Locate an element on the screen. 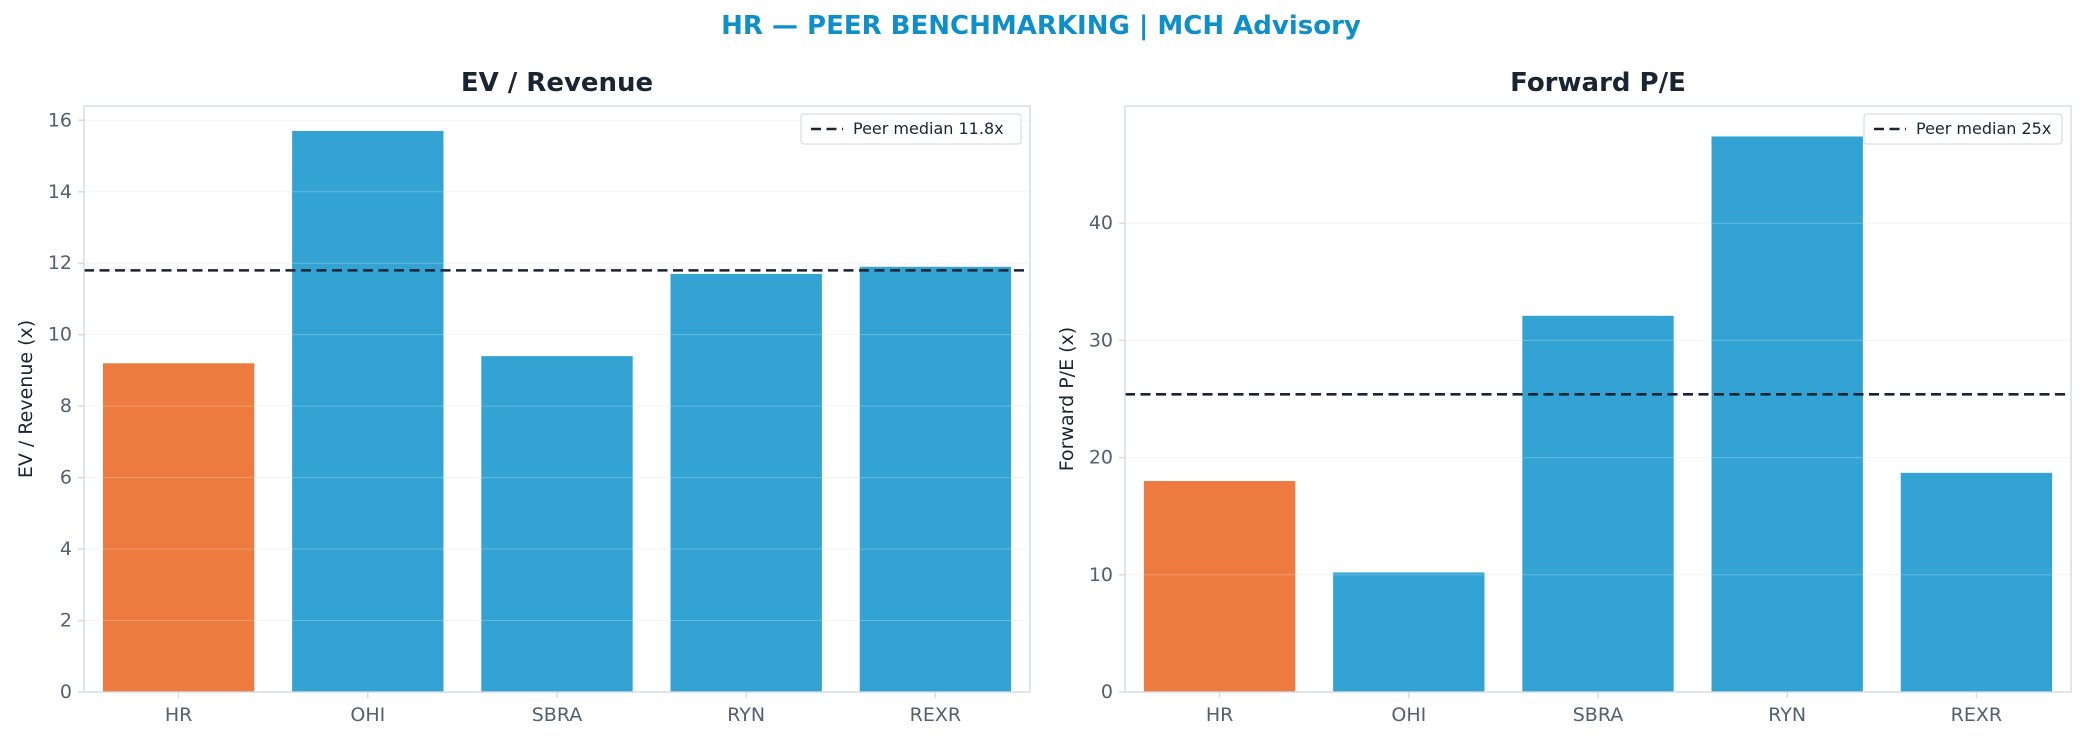 This screenshot has height=742, width=2083. y-tick-label: 20 is located at coordinates (1101, 458).